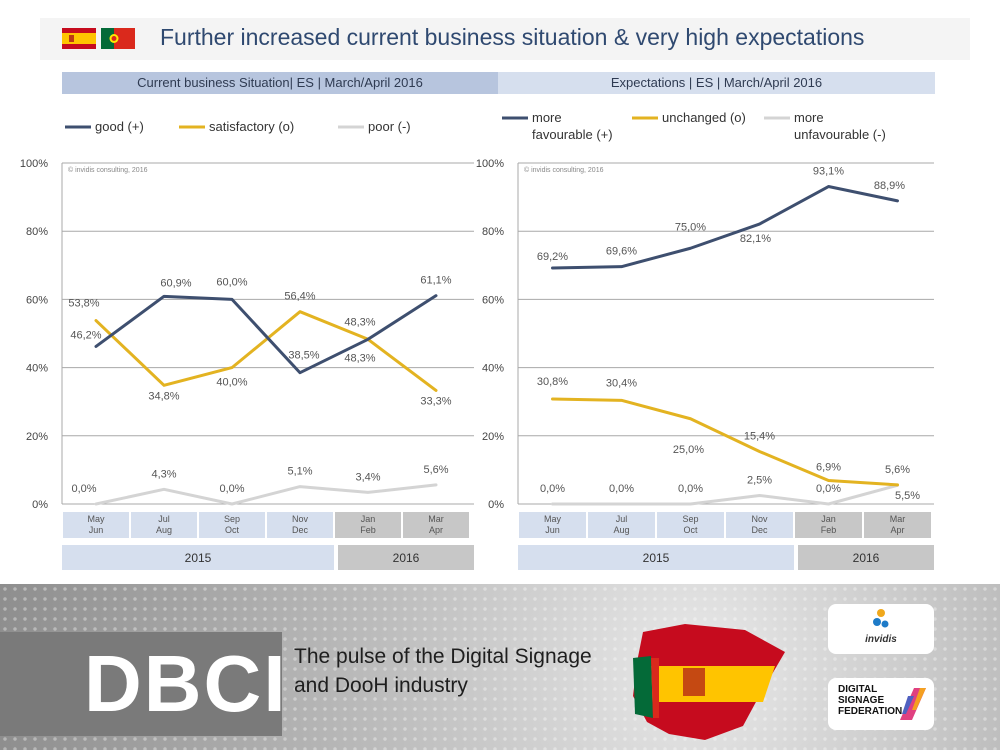  What do you see at coordinates (367, 477) in the screenshot?
I see `data-label: 3,4%` at bounding box center [367, 477].